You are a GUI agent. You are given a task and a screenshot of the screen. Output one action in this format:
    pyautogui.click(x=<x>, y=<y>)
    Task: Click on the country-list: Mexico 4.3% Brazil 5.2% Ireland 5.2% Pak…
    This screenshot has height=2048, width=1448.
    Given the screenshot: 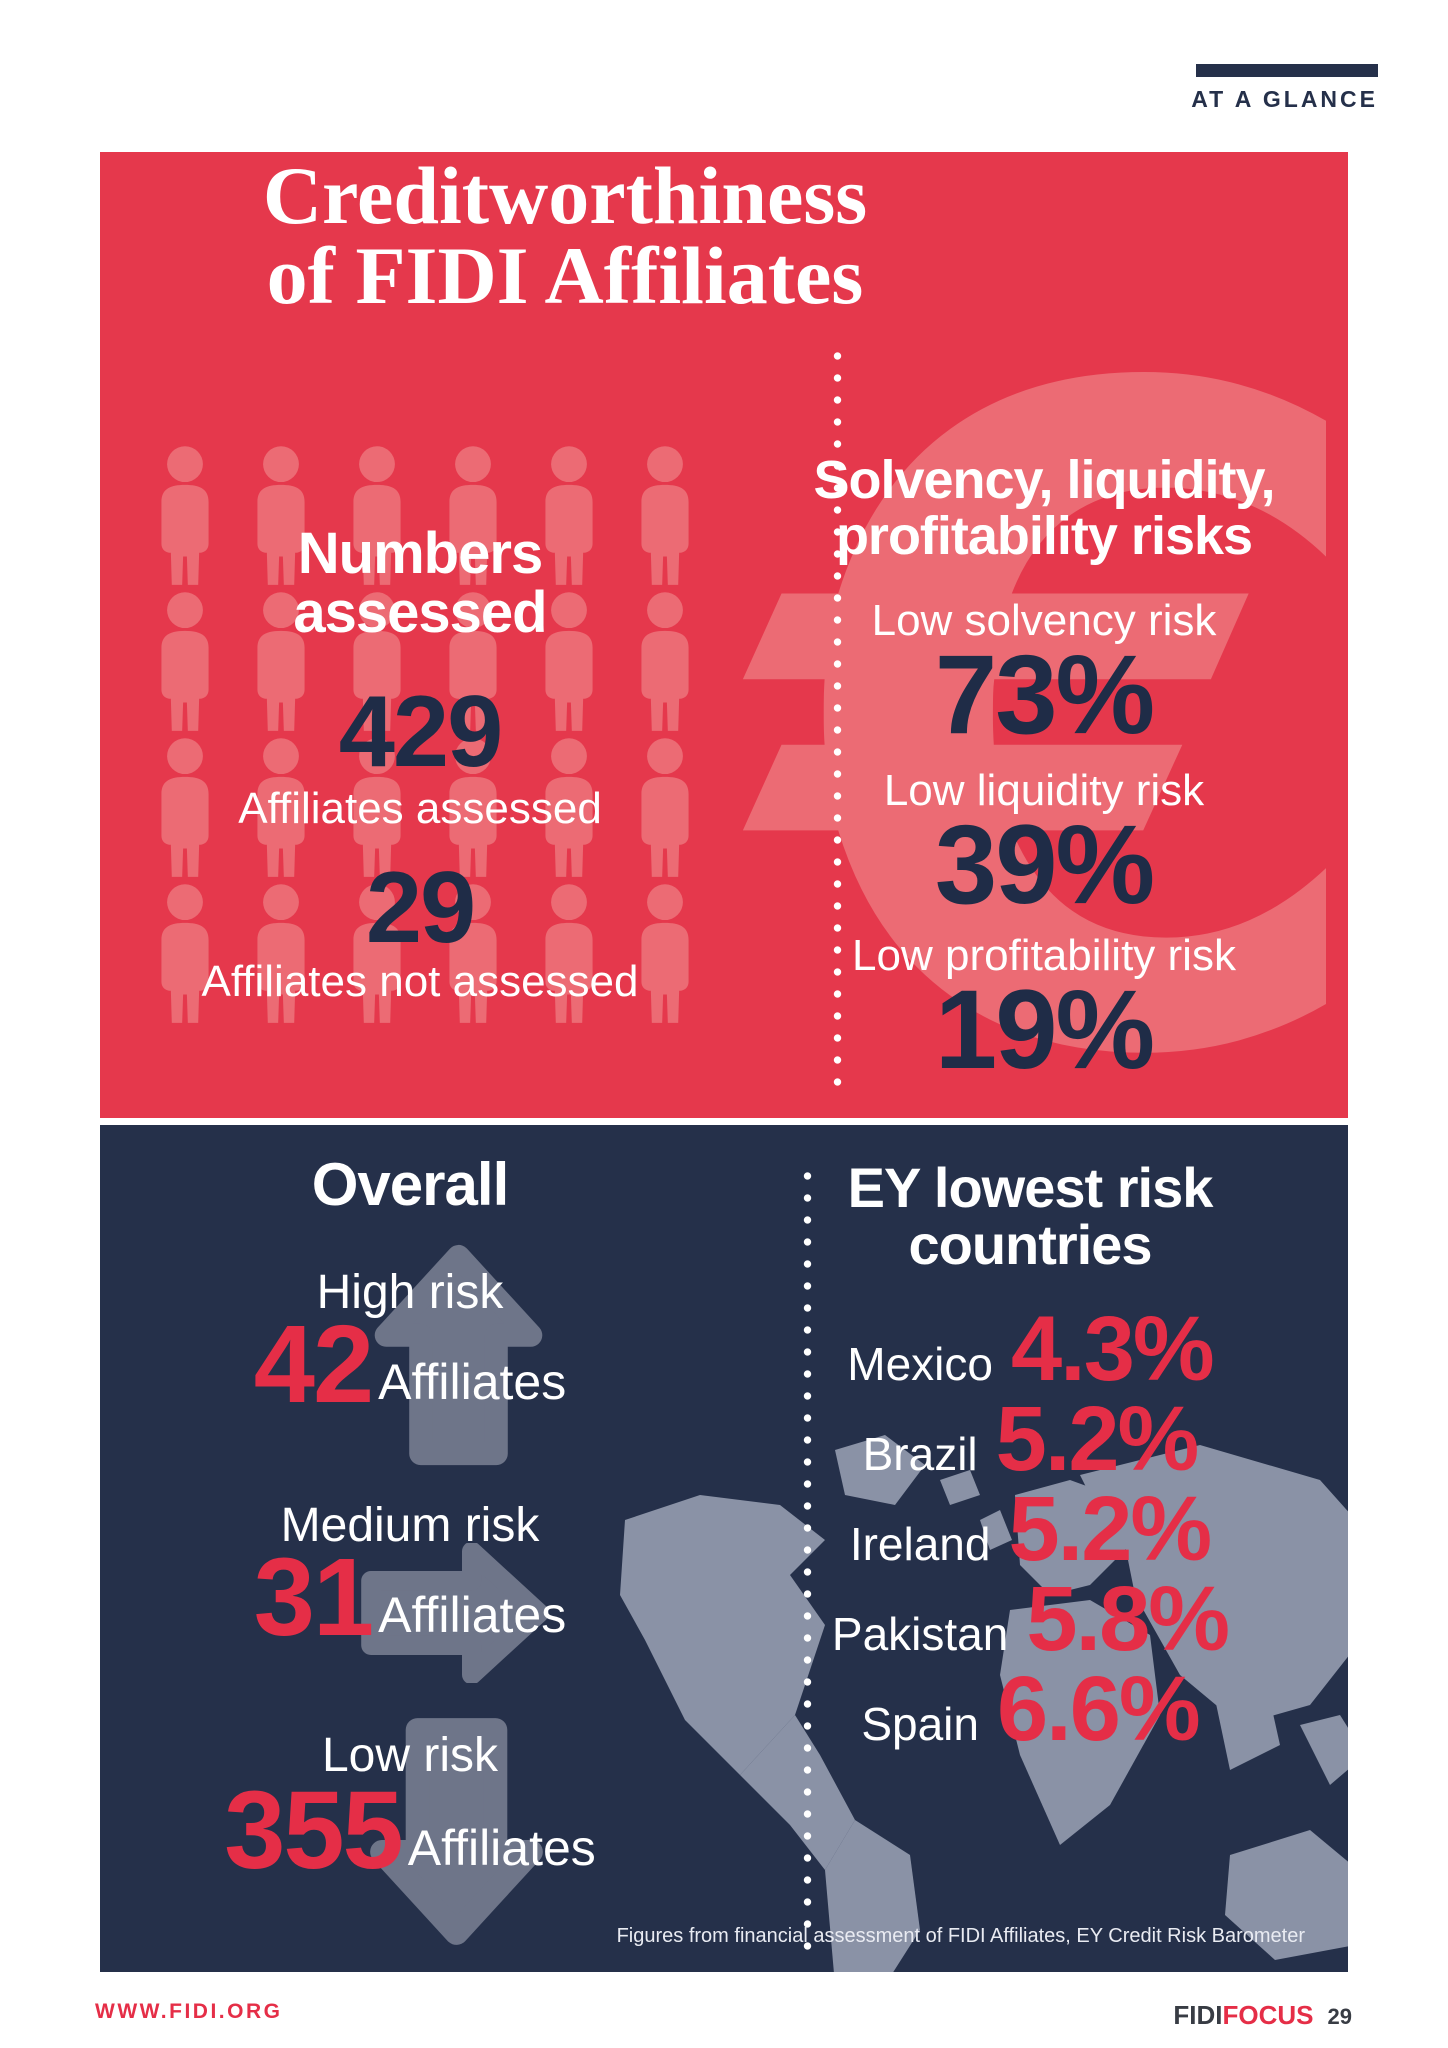 What is the action you would take?
    pyautogui.click(x=1030, y=1528)
    